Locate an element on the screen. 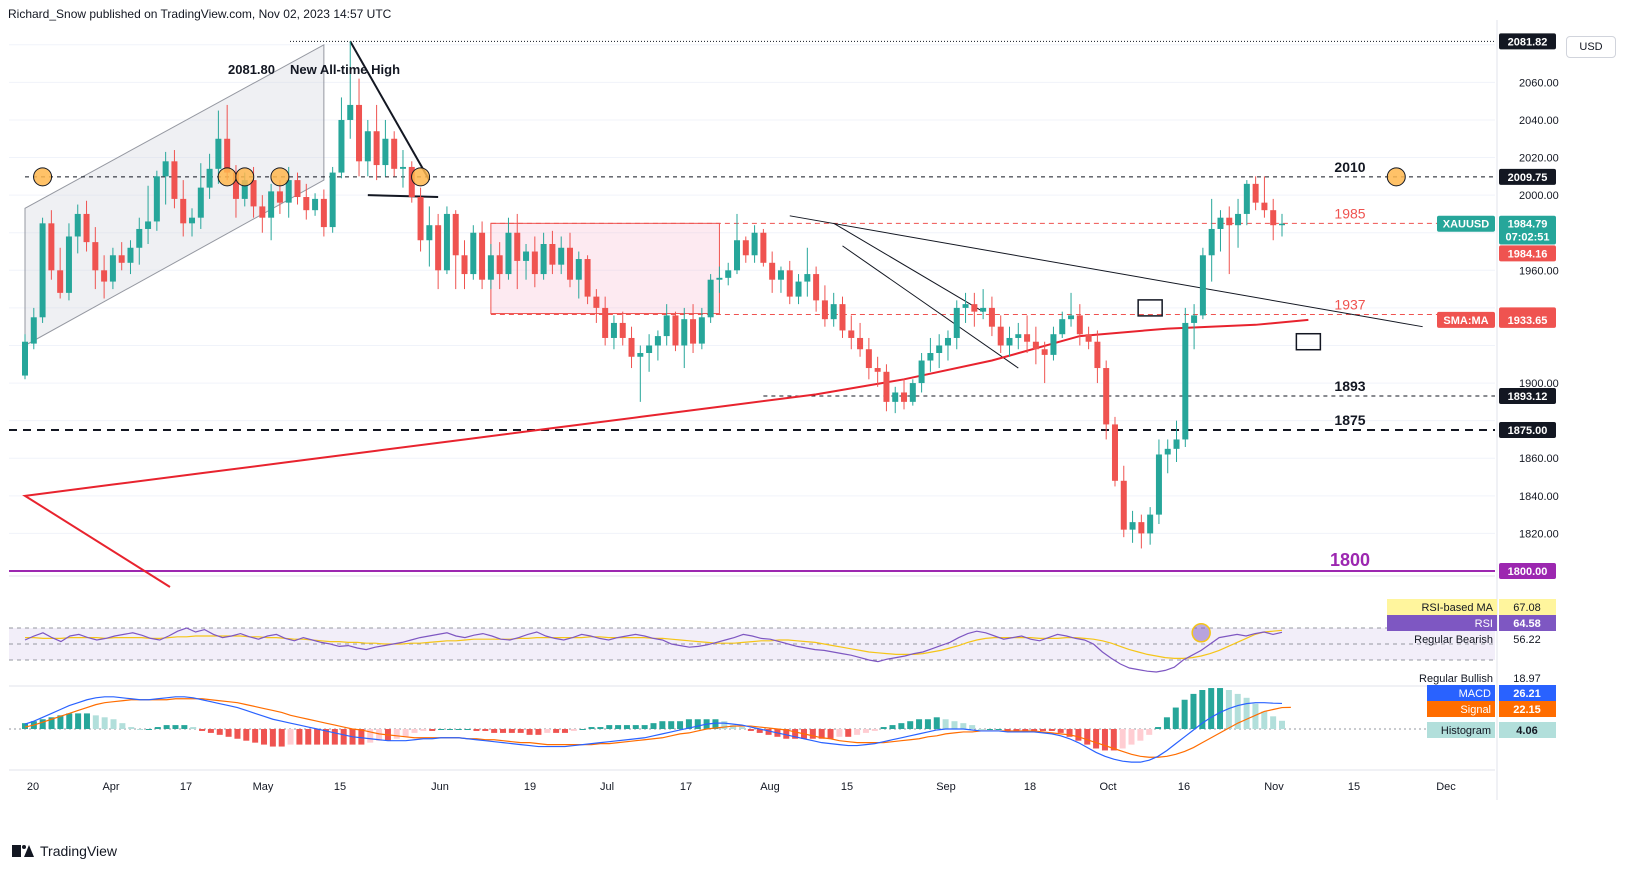 The image size is (1634, 869). rsi-line is located at coordinates (653, 650).